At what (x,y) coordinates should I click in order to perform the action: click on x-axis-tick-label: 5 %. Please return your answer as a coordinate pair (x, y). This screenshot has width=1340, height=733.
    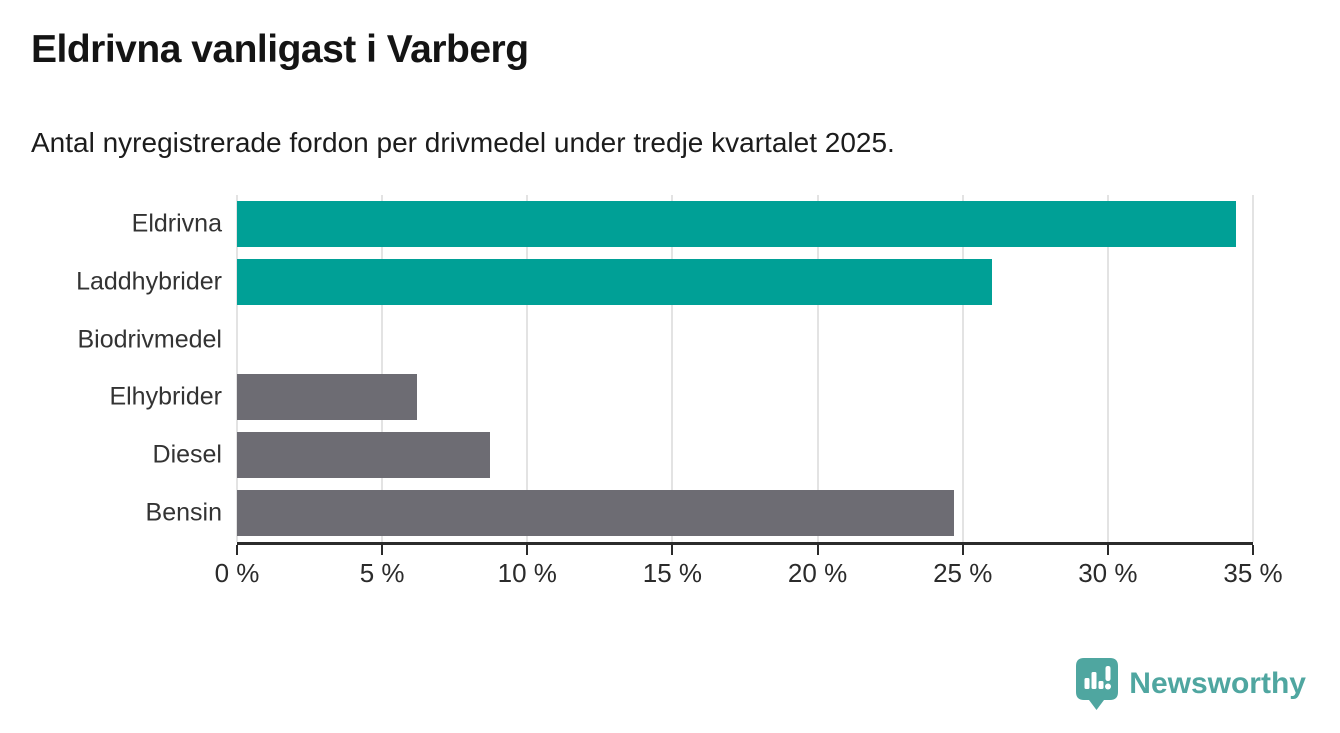
    Looking at the image, I should click on (382, 573).